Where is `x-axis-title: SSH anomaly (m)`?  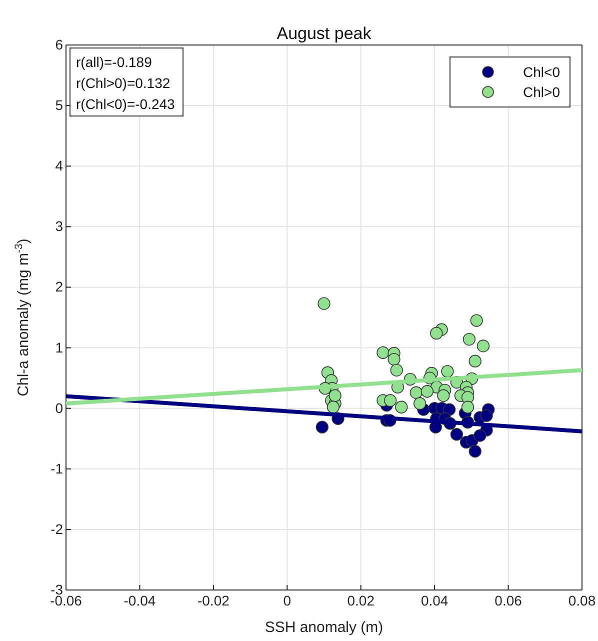
x-axis-title: SSH anomaly (m) is located at coordinates (324, 627).